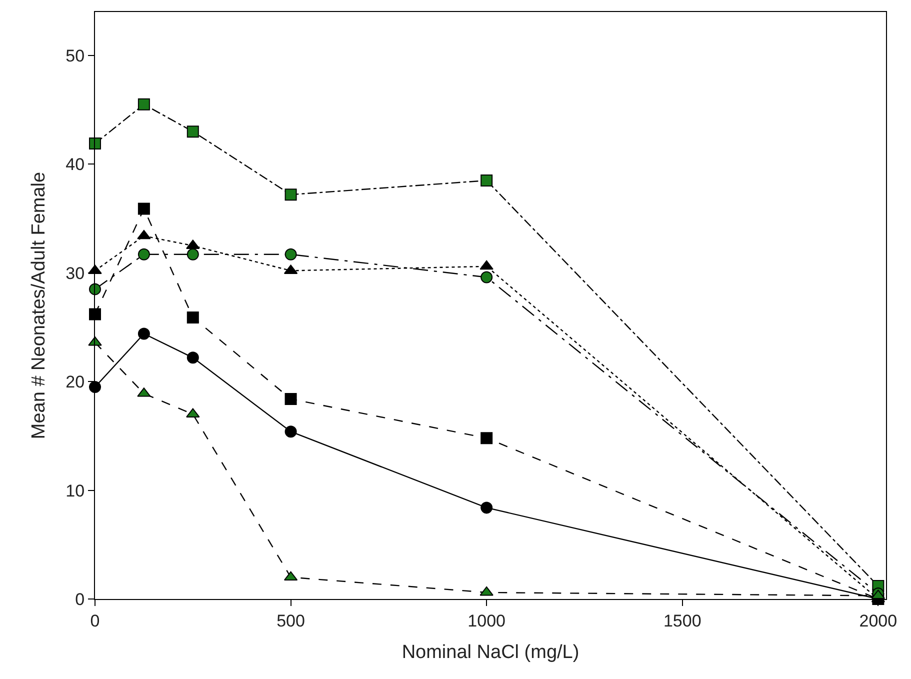 This screenshot has width=911, height=679. I want to click on y-tick-label: 10, so click(75, 490).